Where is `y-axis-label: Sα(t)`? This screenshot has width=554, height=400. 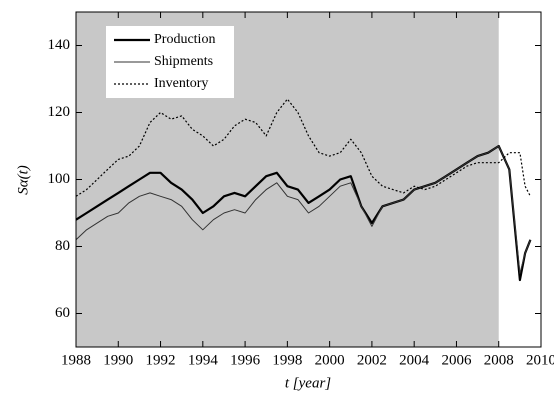 y-axis-label: Sα(t) is located at coordinates (23, 180).